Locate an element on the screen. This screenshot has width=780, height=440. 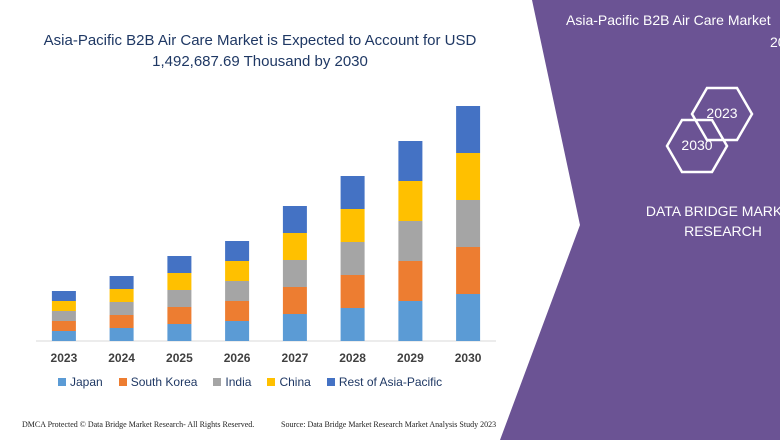
bar-segment-2030-china is located at coordinates (468, 176).